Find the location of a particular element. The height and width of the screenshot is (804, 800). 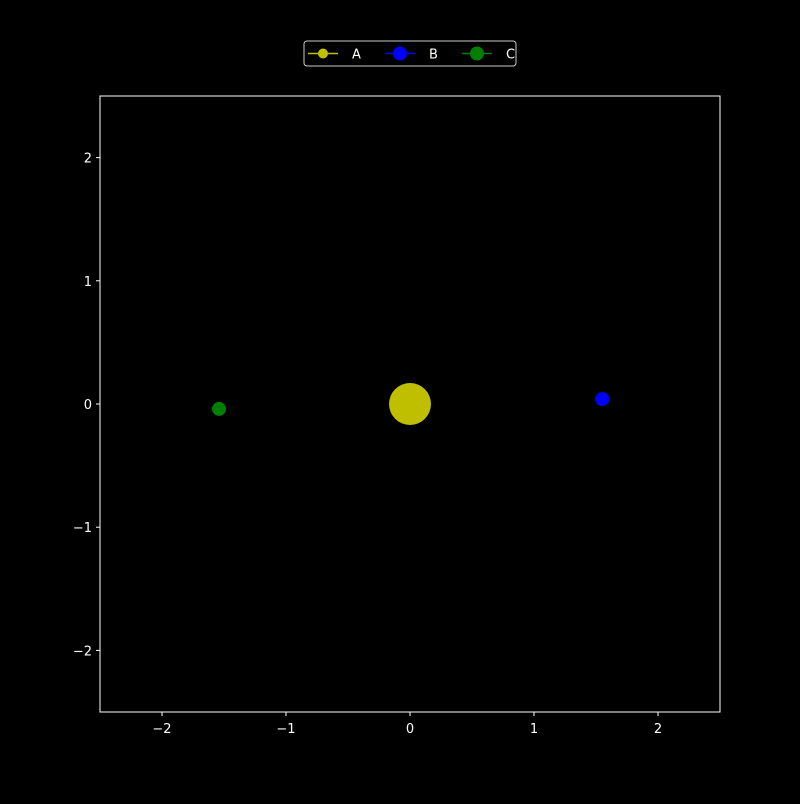

data-point-a is located at coordinates (410, 404).